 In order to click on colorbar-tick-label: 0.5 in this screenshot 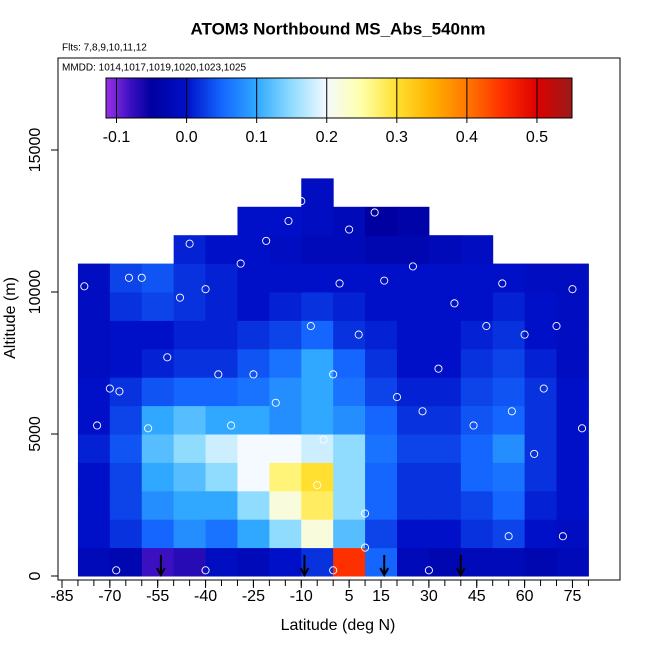, I will do `click(537, 137)`.